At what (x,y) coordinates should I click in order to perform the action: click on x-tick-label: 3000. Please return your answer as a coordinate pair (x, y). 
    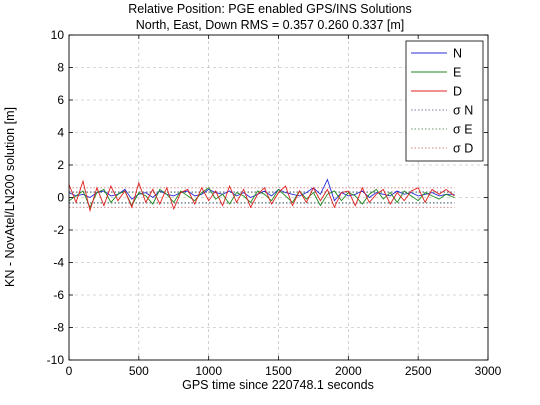
    Looking at the image, I should click on (488, 371).